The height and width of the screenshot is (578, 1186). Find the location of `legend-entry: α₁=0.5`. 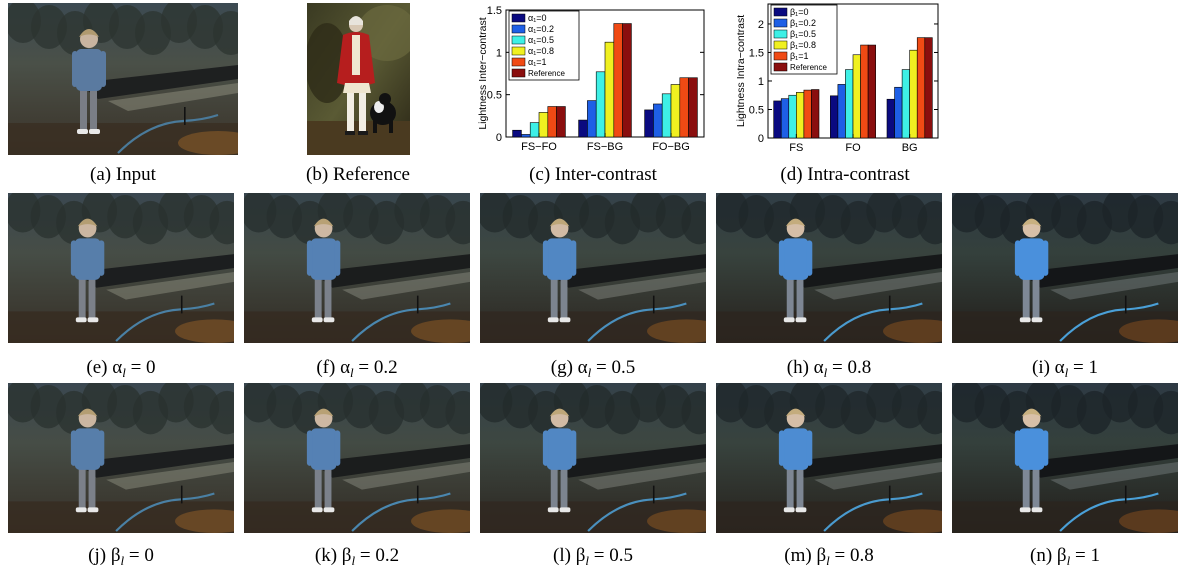

legend-entry: α₁=0.5 is located at coordinates (541, 40).